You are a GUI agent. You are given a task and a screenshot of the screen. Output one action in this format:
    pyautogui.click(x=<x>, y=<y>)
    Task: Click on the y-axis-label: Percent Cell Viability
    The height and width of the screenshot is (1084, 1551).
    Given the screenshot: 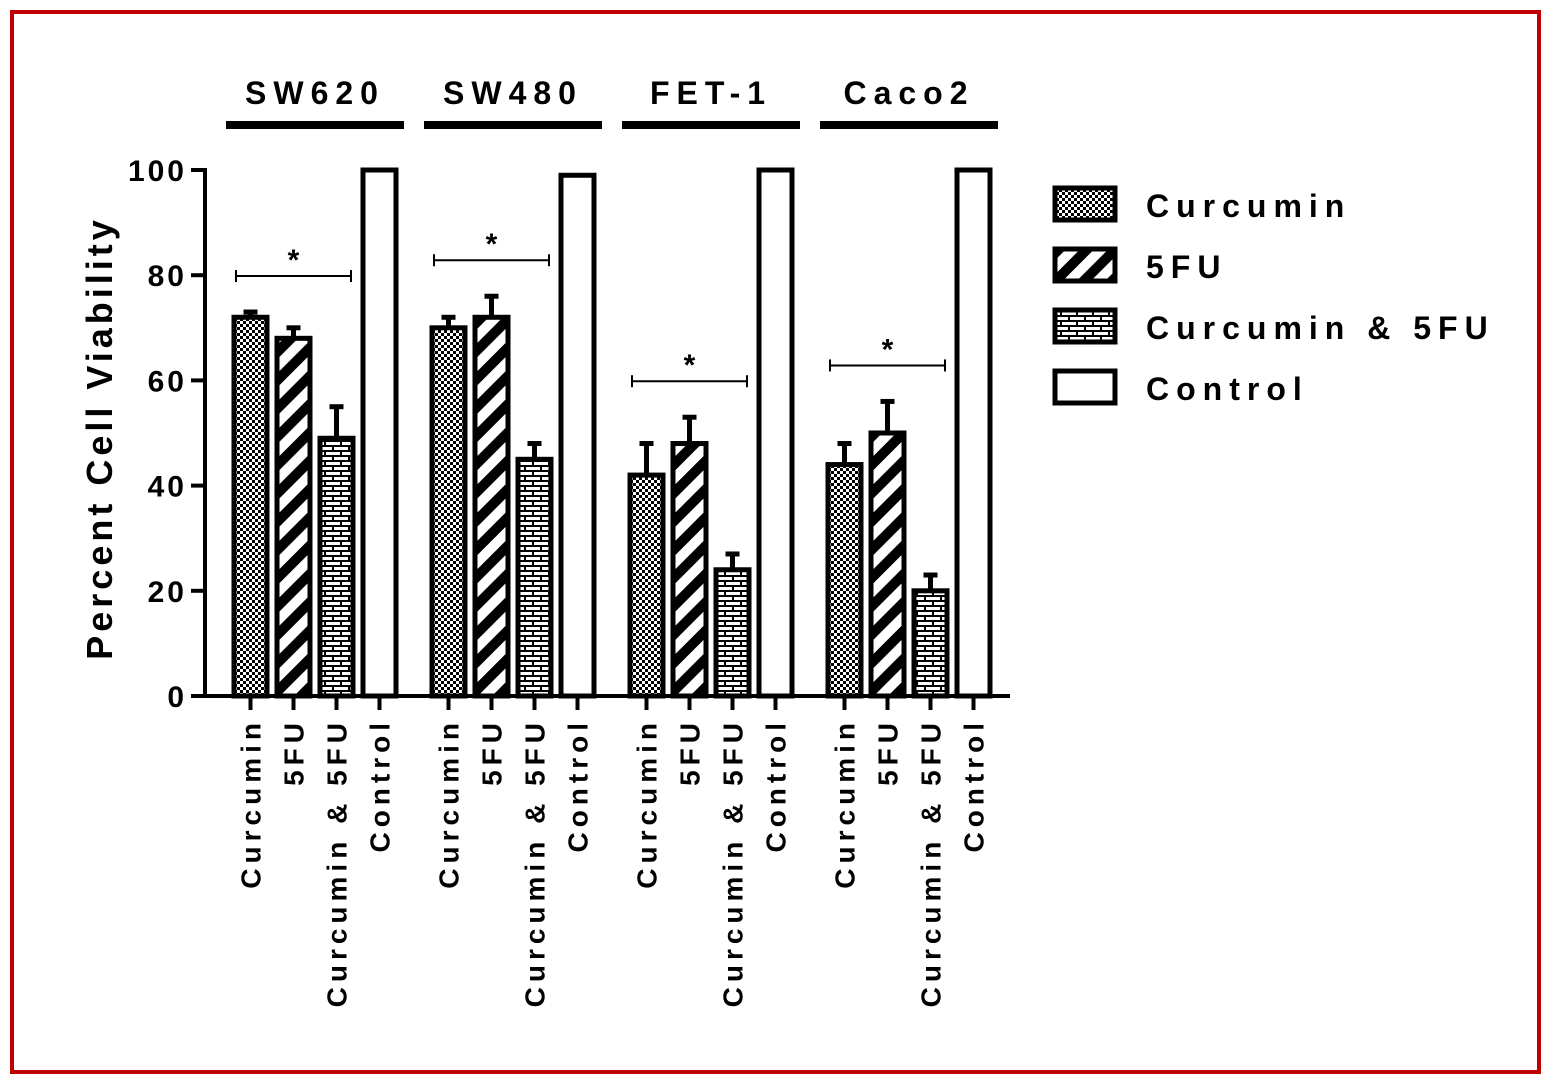 What is the action you would take?
    pyautogui.click(x=99, y=437)
    